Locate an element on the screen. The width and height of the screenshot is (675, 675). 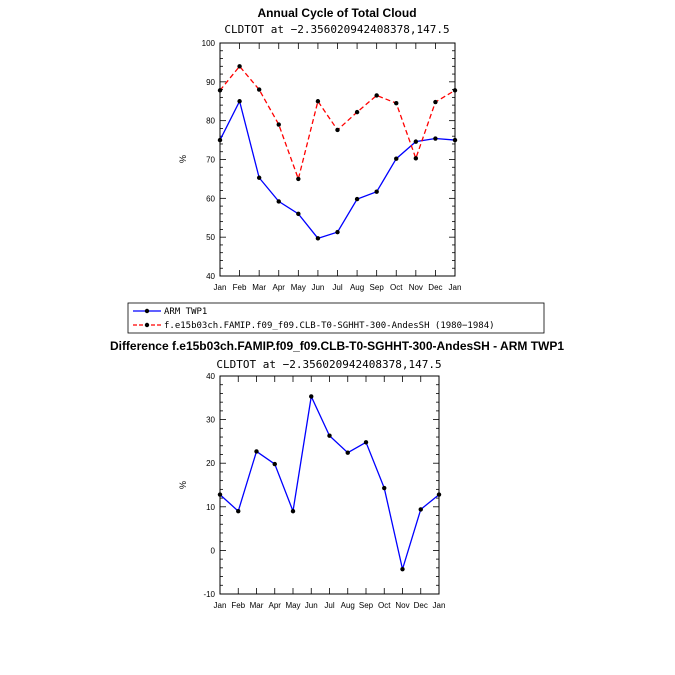
y-tick-label: 80 is located at coordinates (210, 121).